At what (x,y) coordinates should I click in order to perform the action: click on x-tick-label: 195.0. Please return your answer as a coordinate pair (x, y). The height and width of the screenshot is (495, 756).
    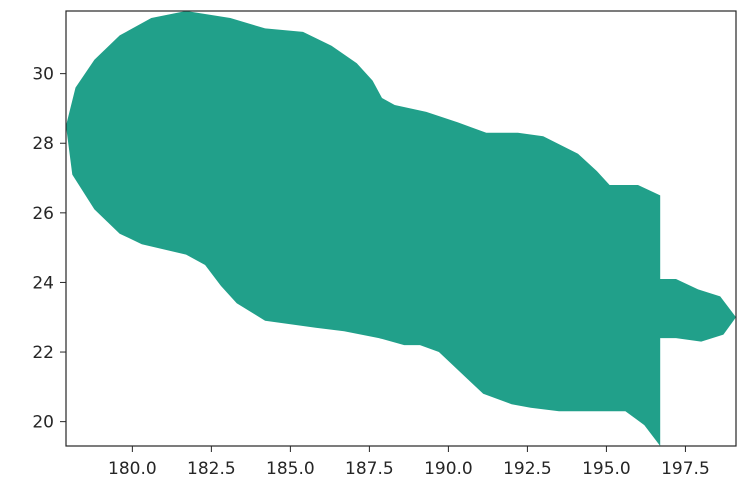
    Looking at the image, I should click on (606, 469).